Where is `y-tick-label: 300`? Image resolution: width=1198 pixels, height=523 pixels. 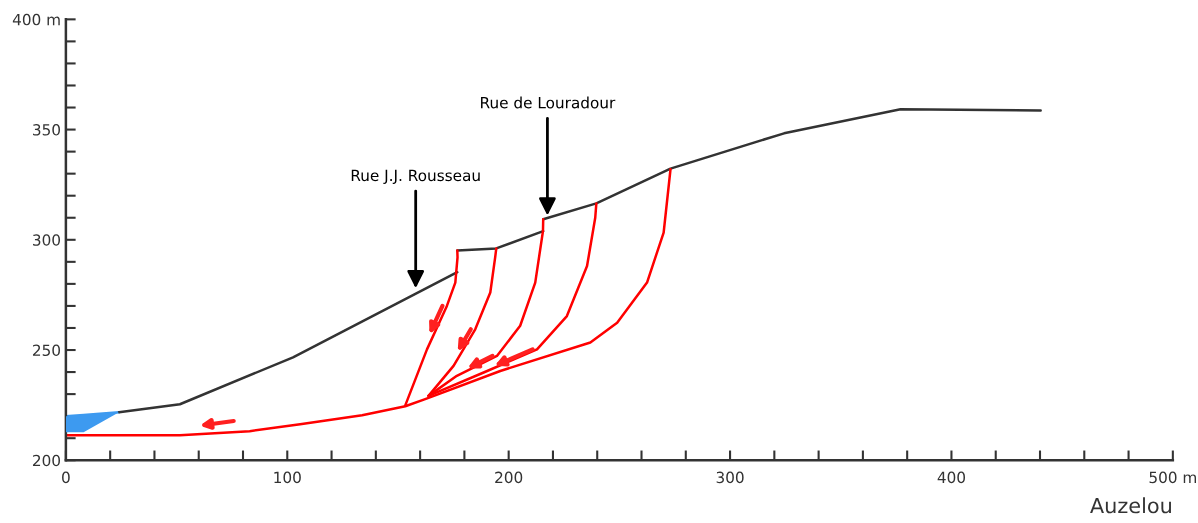
y-tick-label: 300 is located at coordinates (47, 240).